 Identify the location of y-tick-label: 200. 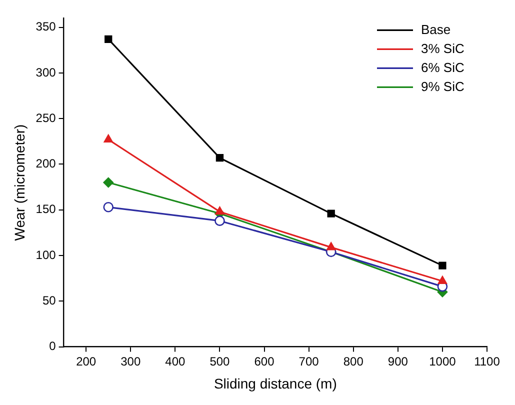
(46, 163).